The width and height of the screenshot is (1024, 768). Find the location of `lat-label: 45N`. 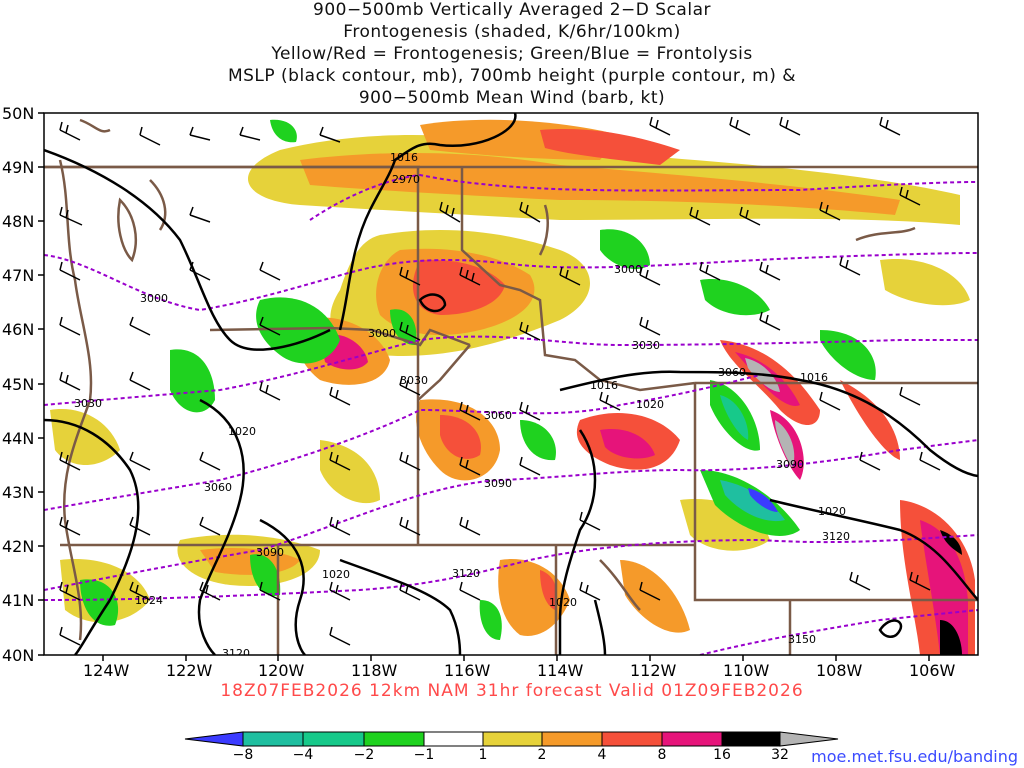

lat-label: 45N is located at coordinates (18, 384).